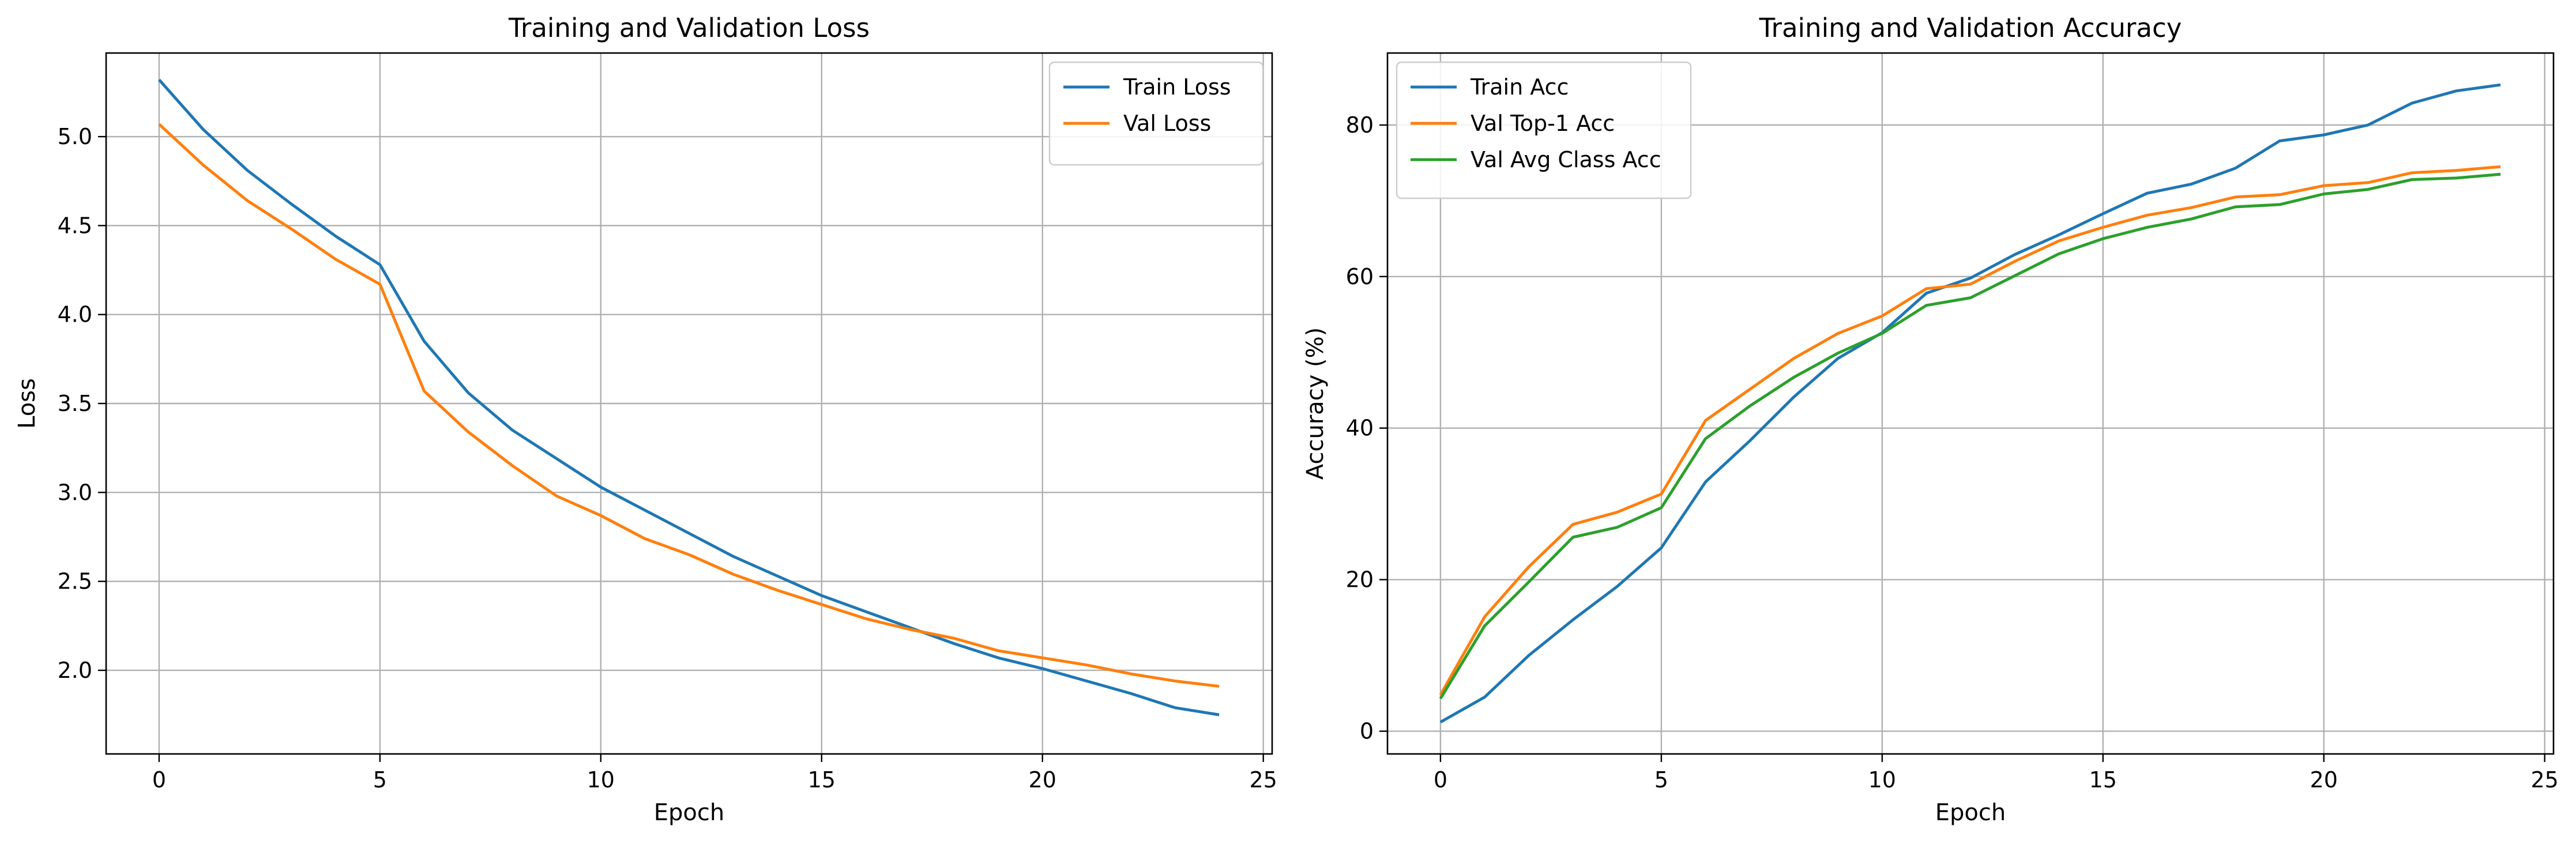 The image size is (2576, 845). I want to click on legend-frame, so click(1544, 130).